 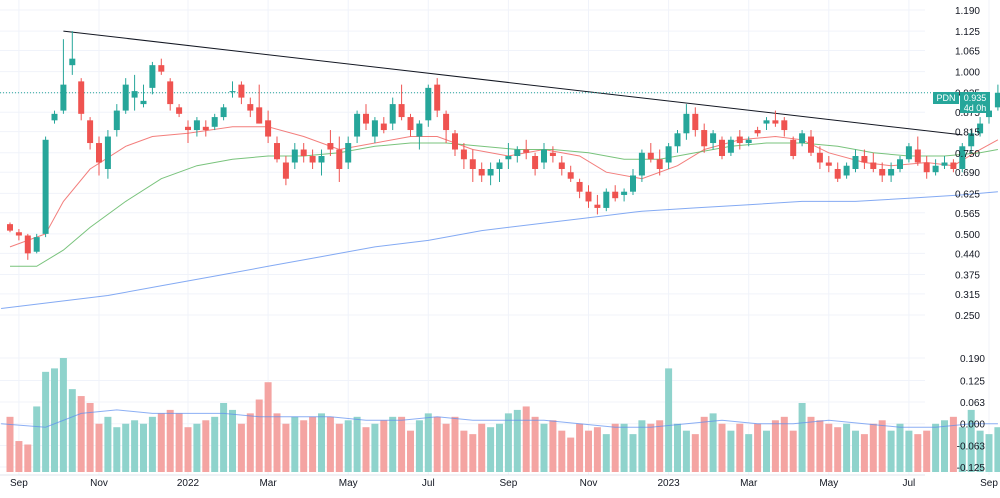 What do you see at coordinates (971, 447) in the screenshot?
I see `volume-tick-label: -0.063` at bounding box center [971, 447].